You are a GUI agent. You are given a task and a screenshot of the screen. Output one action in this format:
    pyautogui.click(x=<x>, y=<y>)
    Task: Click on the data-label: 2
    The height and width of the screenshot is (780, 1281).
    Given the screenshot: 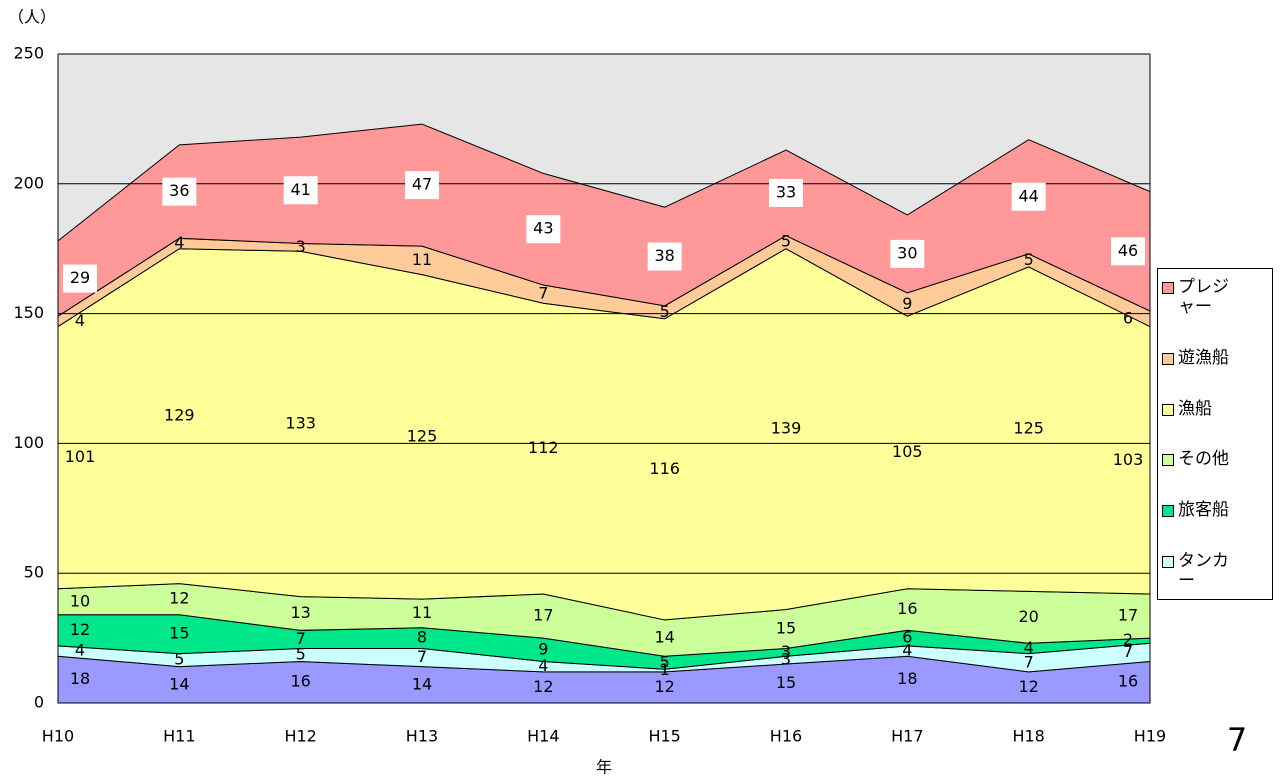 What is the action you would take?
    pyautogui.click(x=1128, y=639)
    